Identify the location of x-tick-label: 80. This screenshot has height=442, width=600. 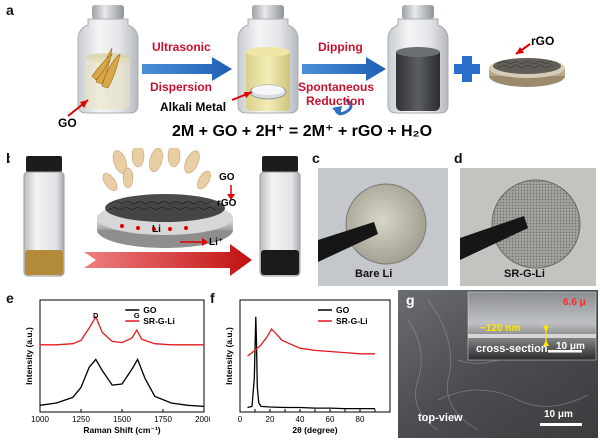
(360, 419).